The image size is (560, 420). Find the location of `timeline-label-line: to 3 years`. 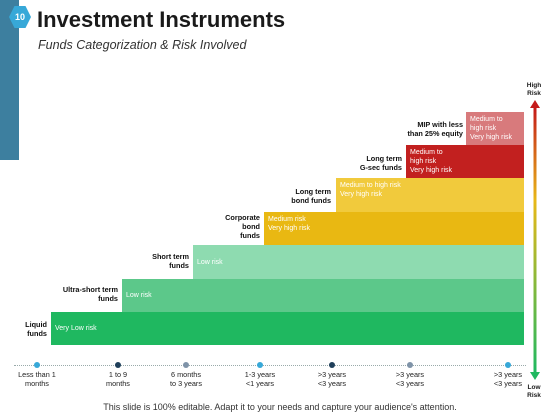

timeline-label-line: to 3 years is located at coordinates (186, 383).